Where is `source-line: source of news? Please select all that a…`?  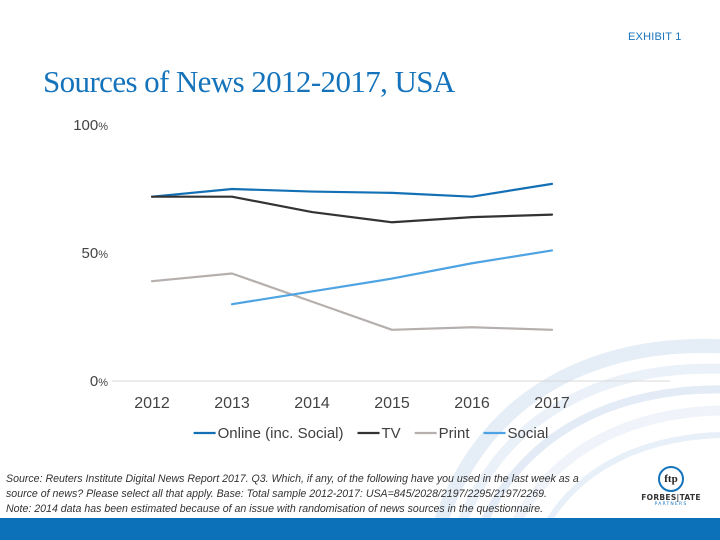
source-line: source of news? Please select all that a… is located at coordinates (276, 494).